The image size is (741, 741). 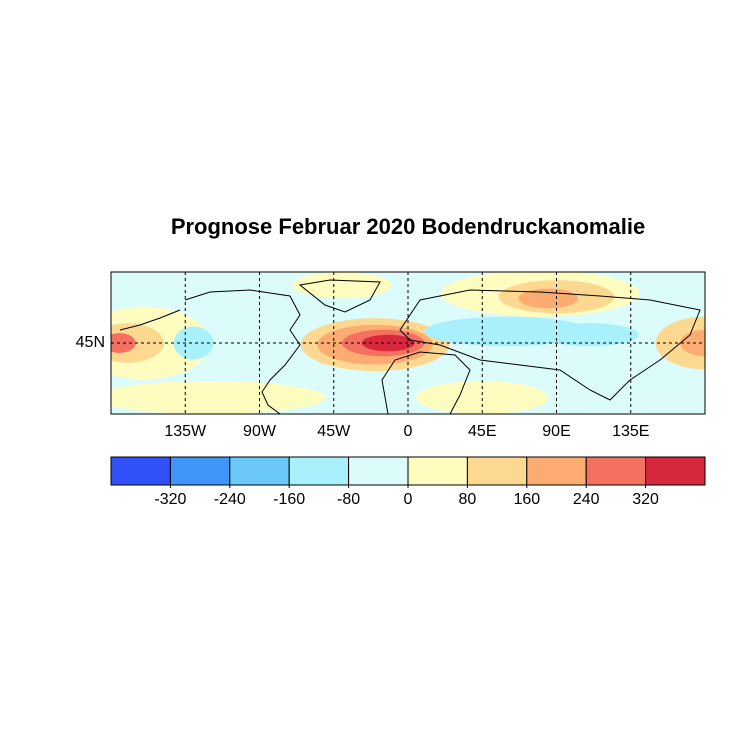 What do you see at coordinates (230, 499) in the screenshot?
I see `colorbar-label: -240` at bounding box center [230, 499].